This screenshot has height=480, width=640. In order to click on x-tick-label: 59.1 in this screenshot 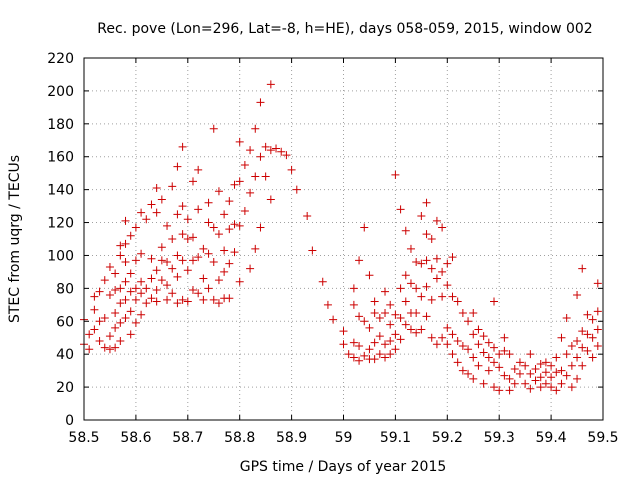, I will do `click(395, 438)`.